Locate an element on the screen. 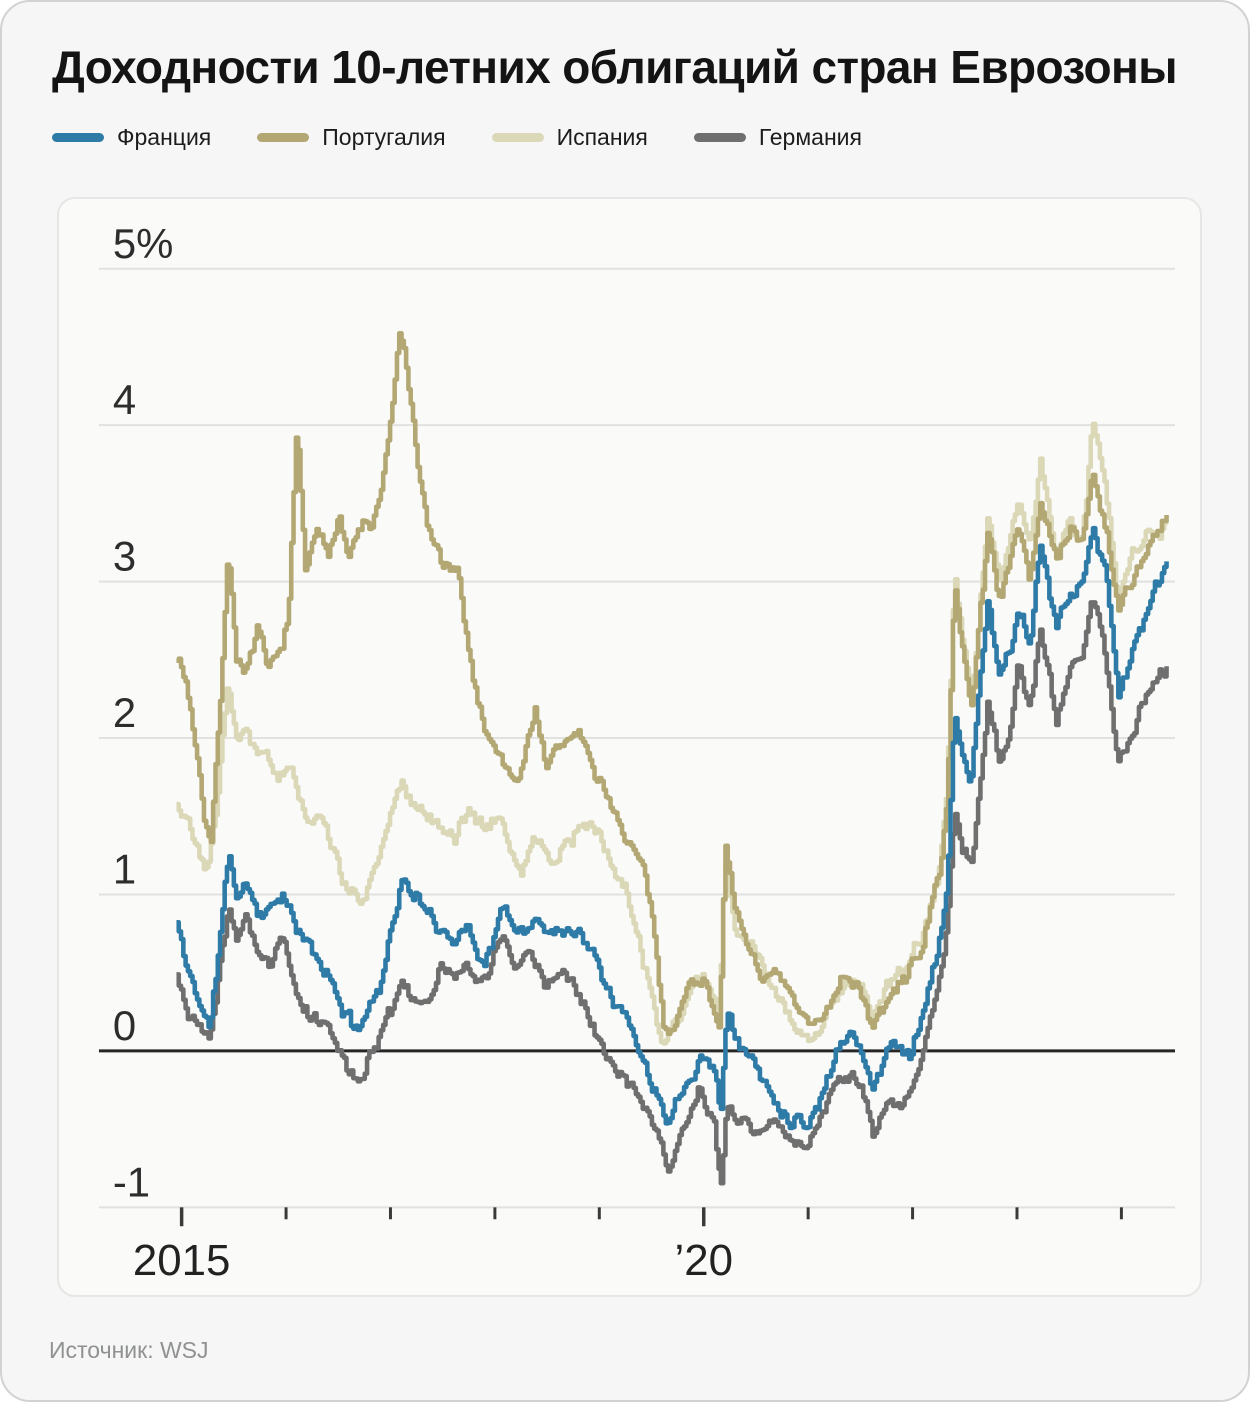 The height and width of the screenshot is (1402, 1250). y-tick-label: 1 is located at coordinates (124, 869).